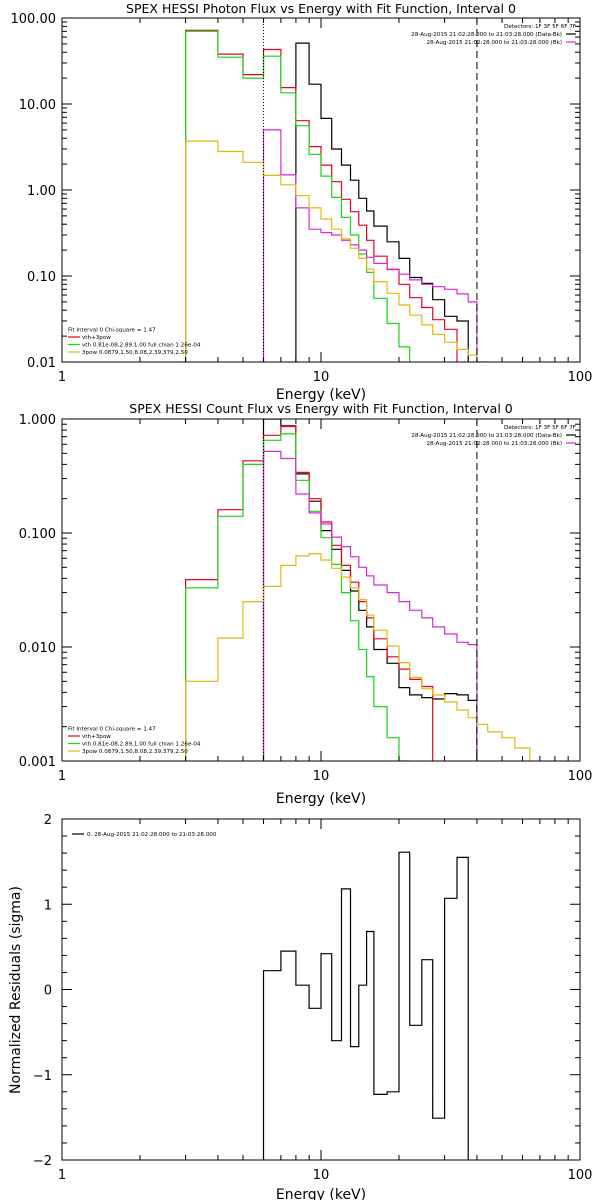 The width and height of the screenshot is (600, 1204). What do you see at coordinates (34, 19) in the screenshot?
I see `y-tick-label: 100.00` at bounding box center [34, 19].